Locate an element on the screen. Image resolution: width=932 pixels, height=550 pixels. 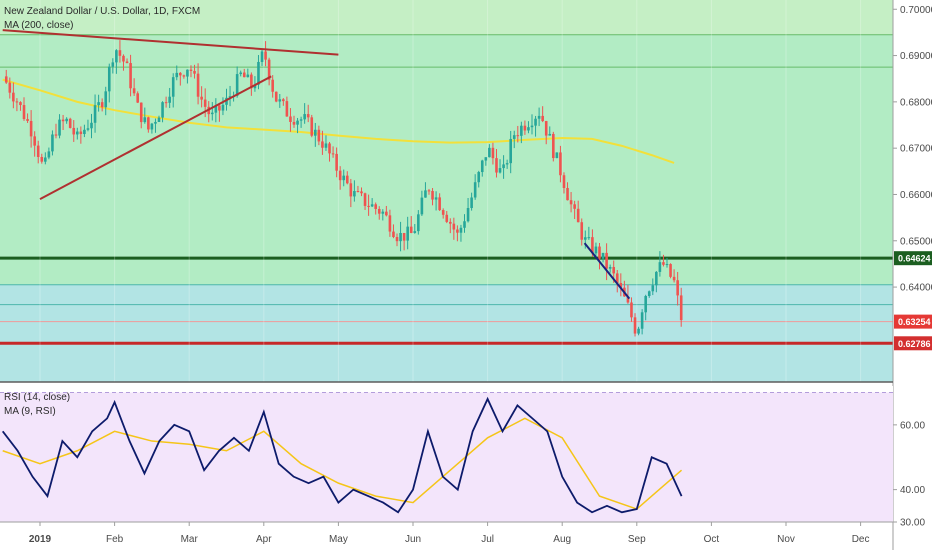
x-tick-label-5: Jun is located at coordinates (413, 539).